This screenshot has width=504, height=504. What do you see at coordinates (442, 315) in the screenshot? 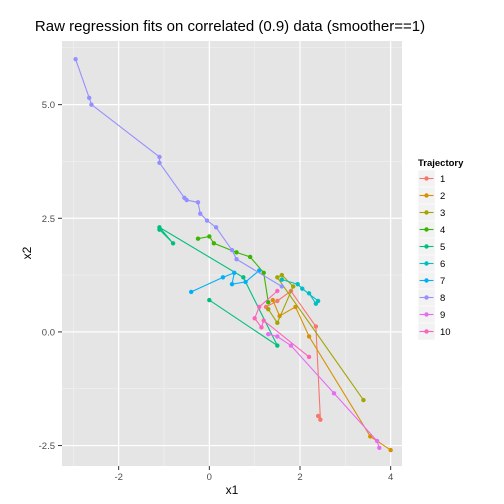
I see `legend-label: 9` at bounding box center [442, 315].